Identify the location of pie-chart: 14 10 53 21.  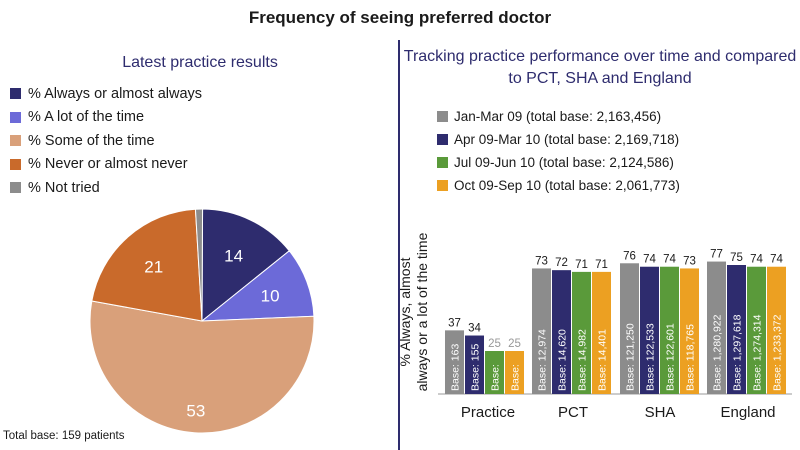
(202, 321).